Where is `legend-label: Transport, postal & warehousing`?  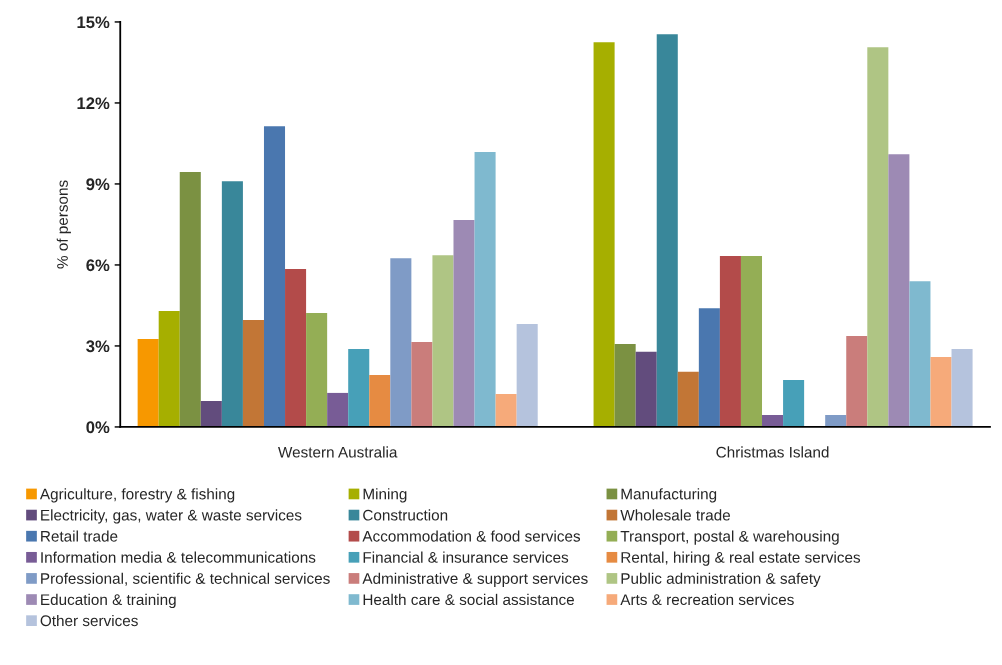
legend-label: Transport, postal & warehousing is located at coordinates (729, 537).